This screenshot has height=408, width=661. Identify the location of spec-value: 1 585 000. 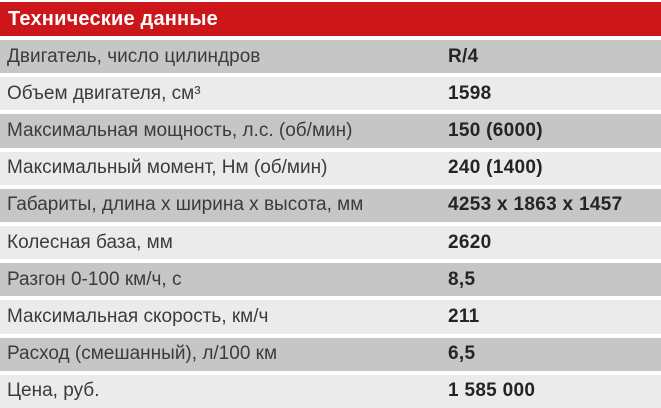
(492, 391).